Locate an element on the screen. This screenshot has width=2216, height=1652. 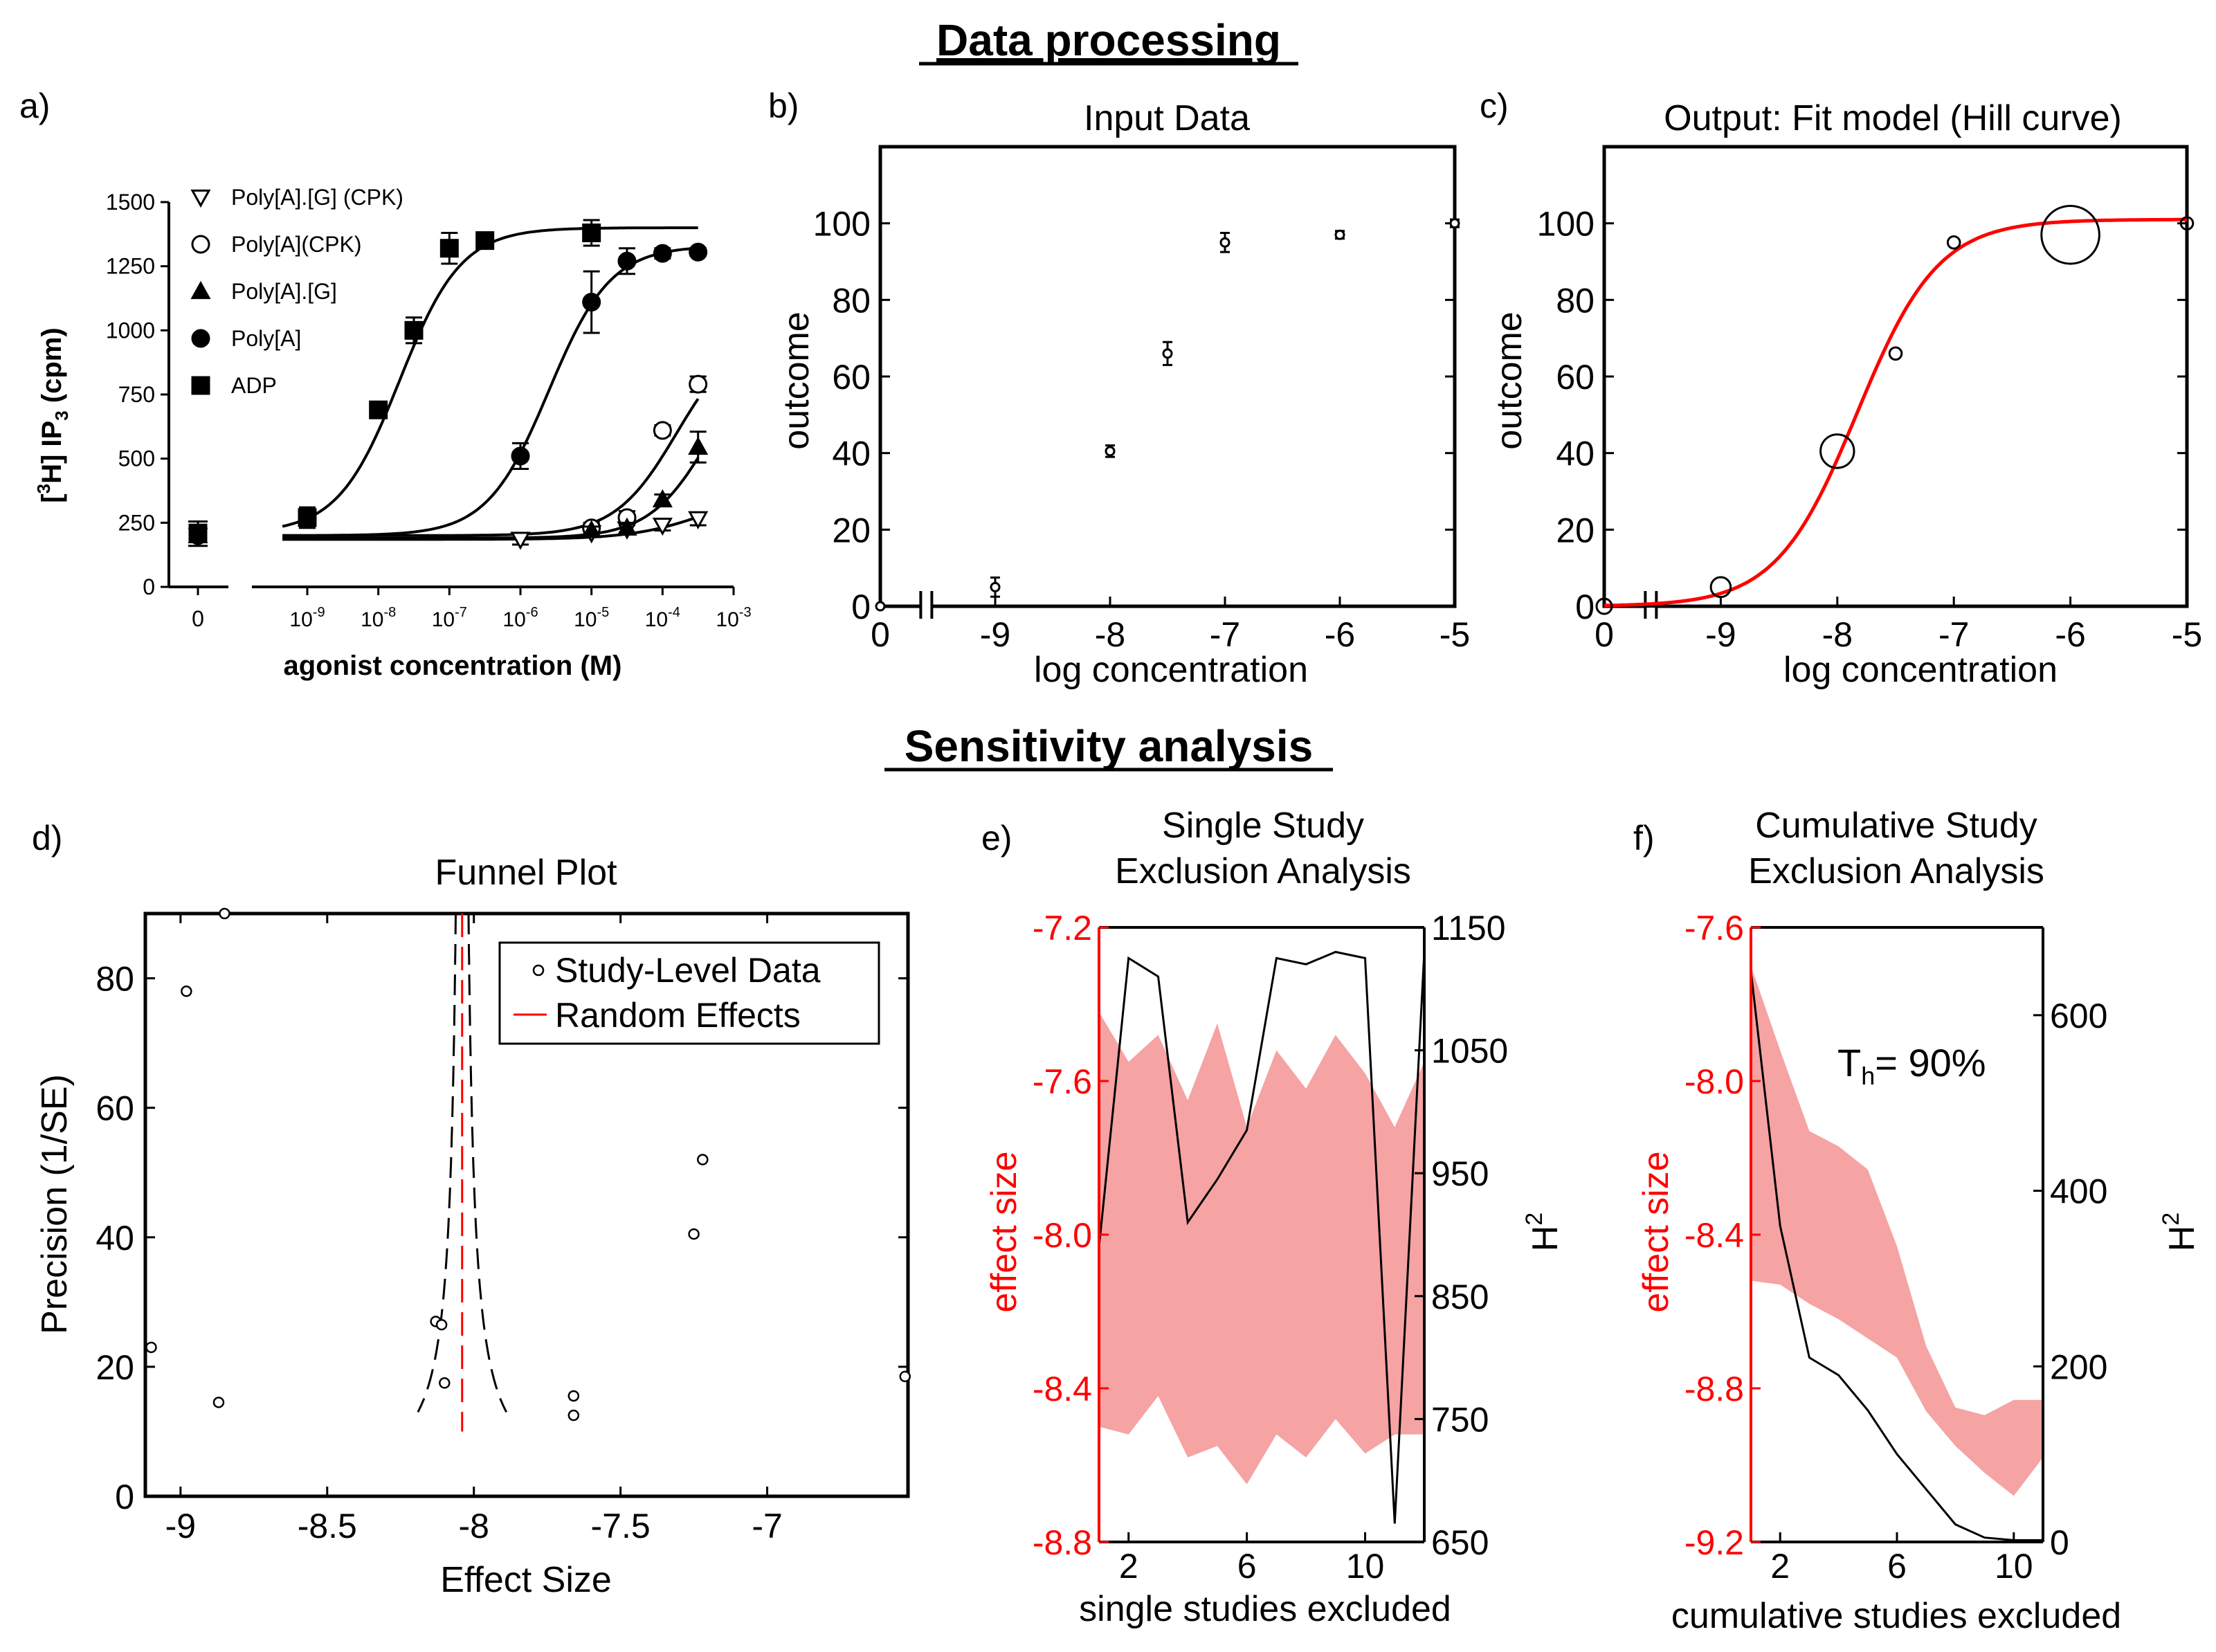
panel-f-ytick-label: -8.8 is located at coordinates (1714, 1389).